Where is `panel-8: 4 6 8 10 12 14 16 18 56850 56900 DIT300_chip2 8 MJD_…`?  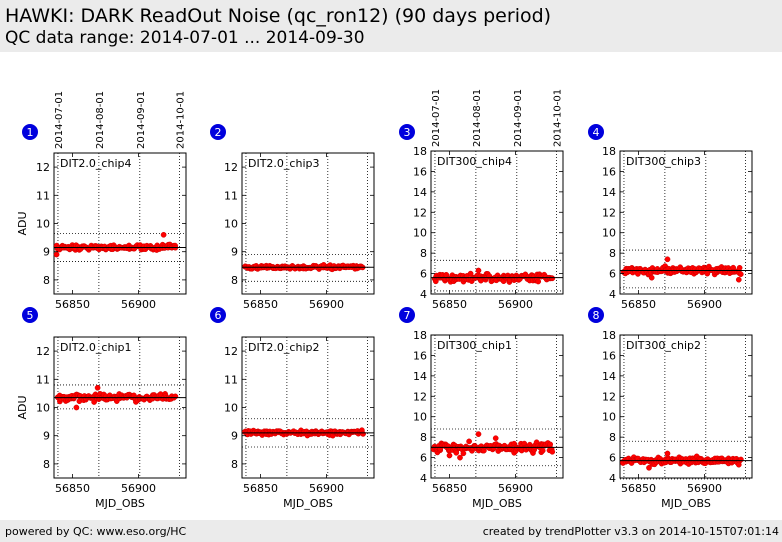
panel-8: 4 6 8 10 12 14 16 18 56850 56900 DIT300_chip2 8 MJD_… is located at coordinates (670, 408).